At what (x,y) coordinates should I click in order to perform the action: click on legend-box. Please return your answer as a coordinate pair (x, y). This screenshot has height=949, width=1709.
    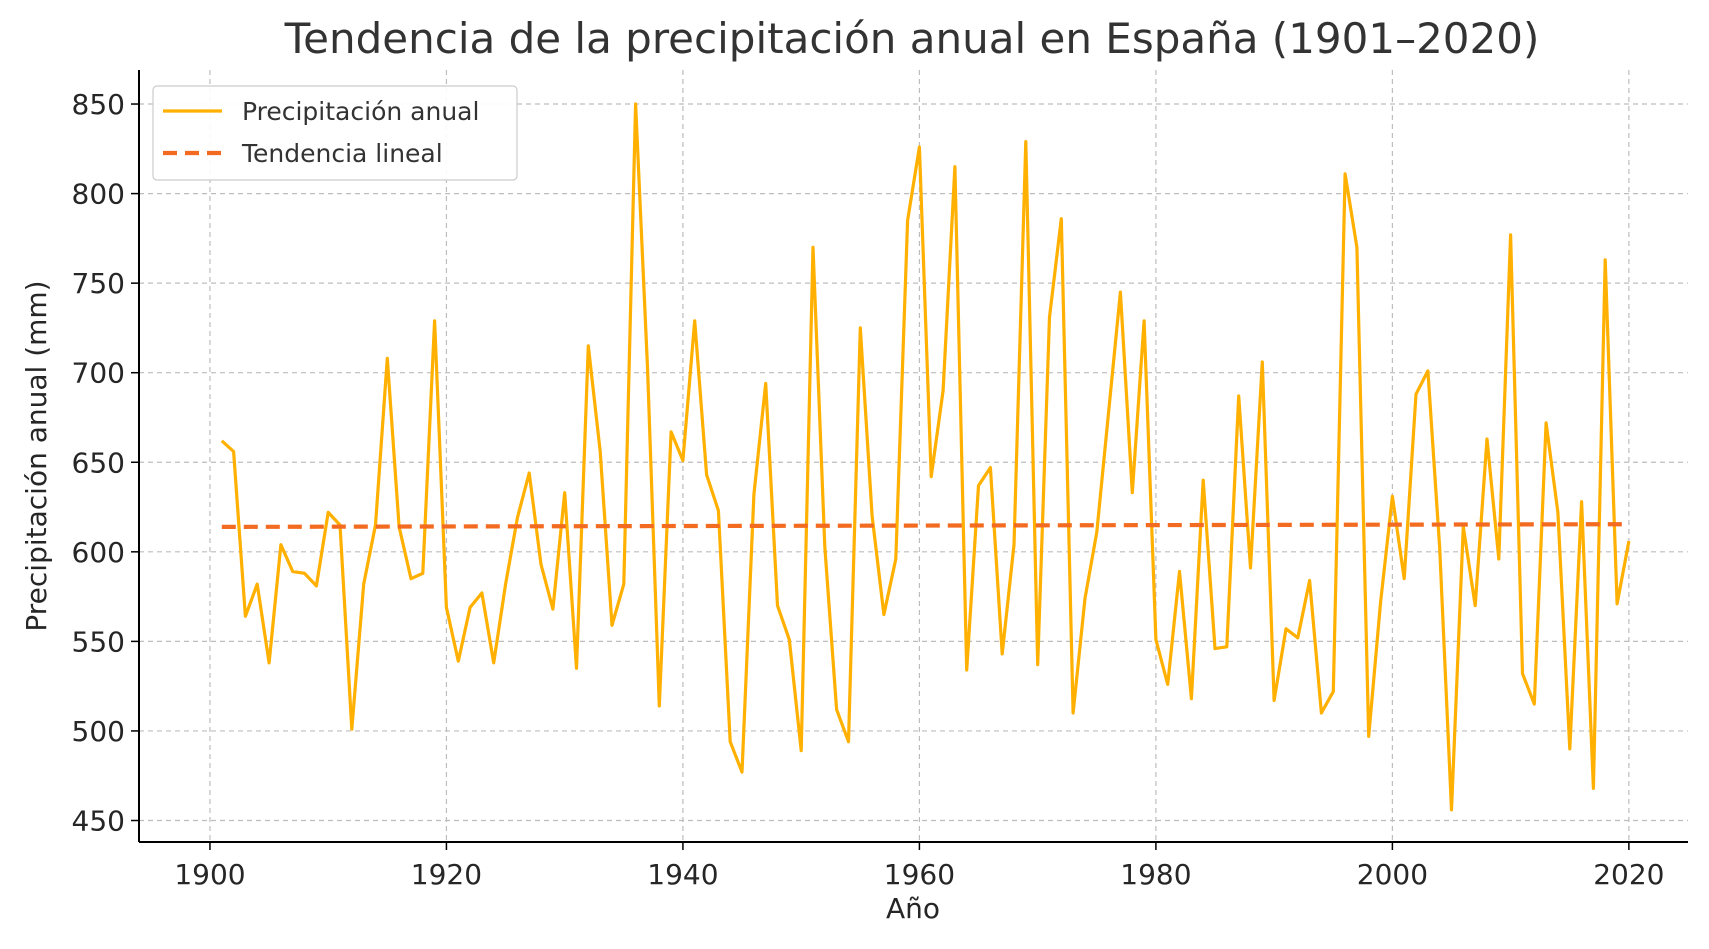
    Looking at the image, I should click on (335, 133).